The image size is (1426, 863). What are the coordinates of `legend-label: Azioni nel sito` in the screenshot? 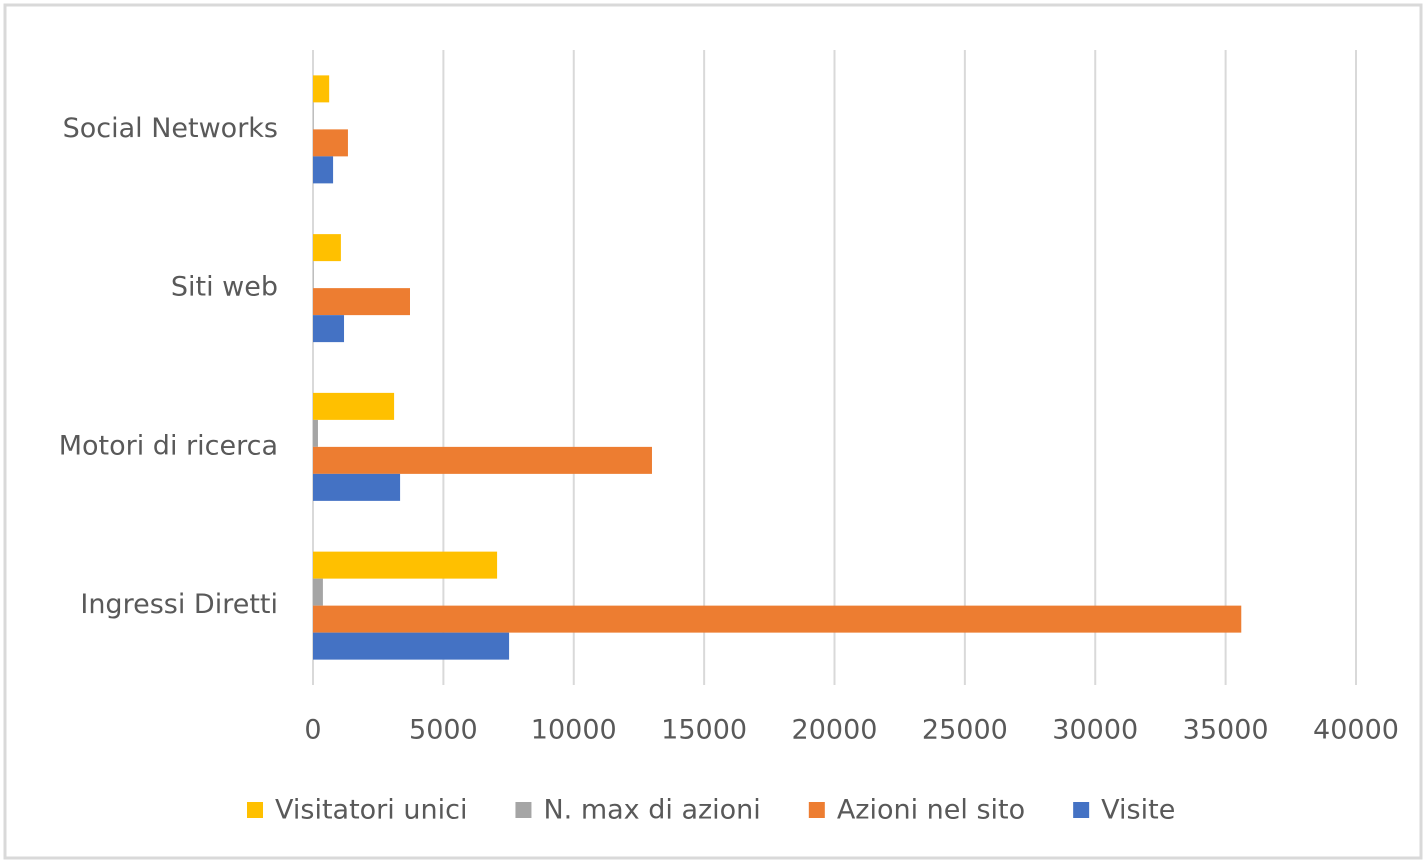 It's located at (931, 810).